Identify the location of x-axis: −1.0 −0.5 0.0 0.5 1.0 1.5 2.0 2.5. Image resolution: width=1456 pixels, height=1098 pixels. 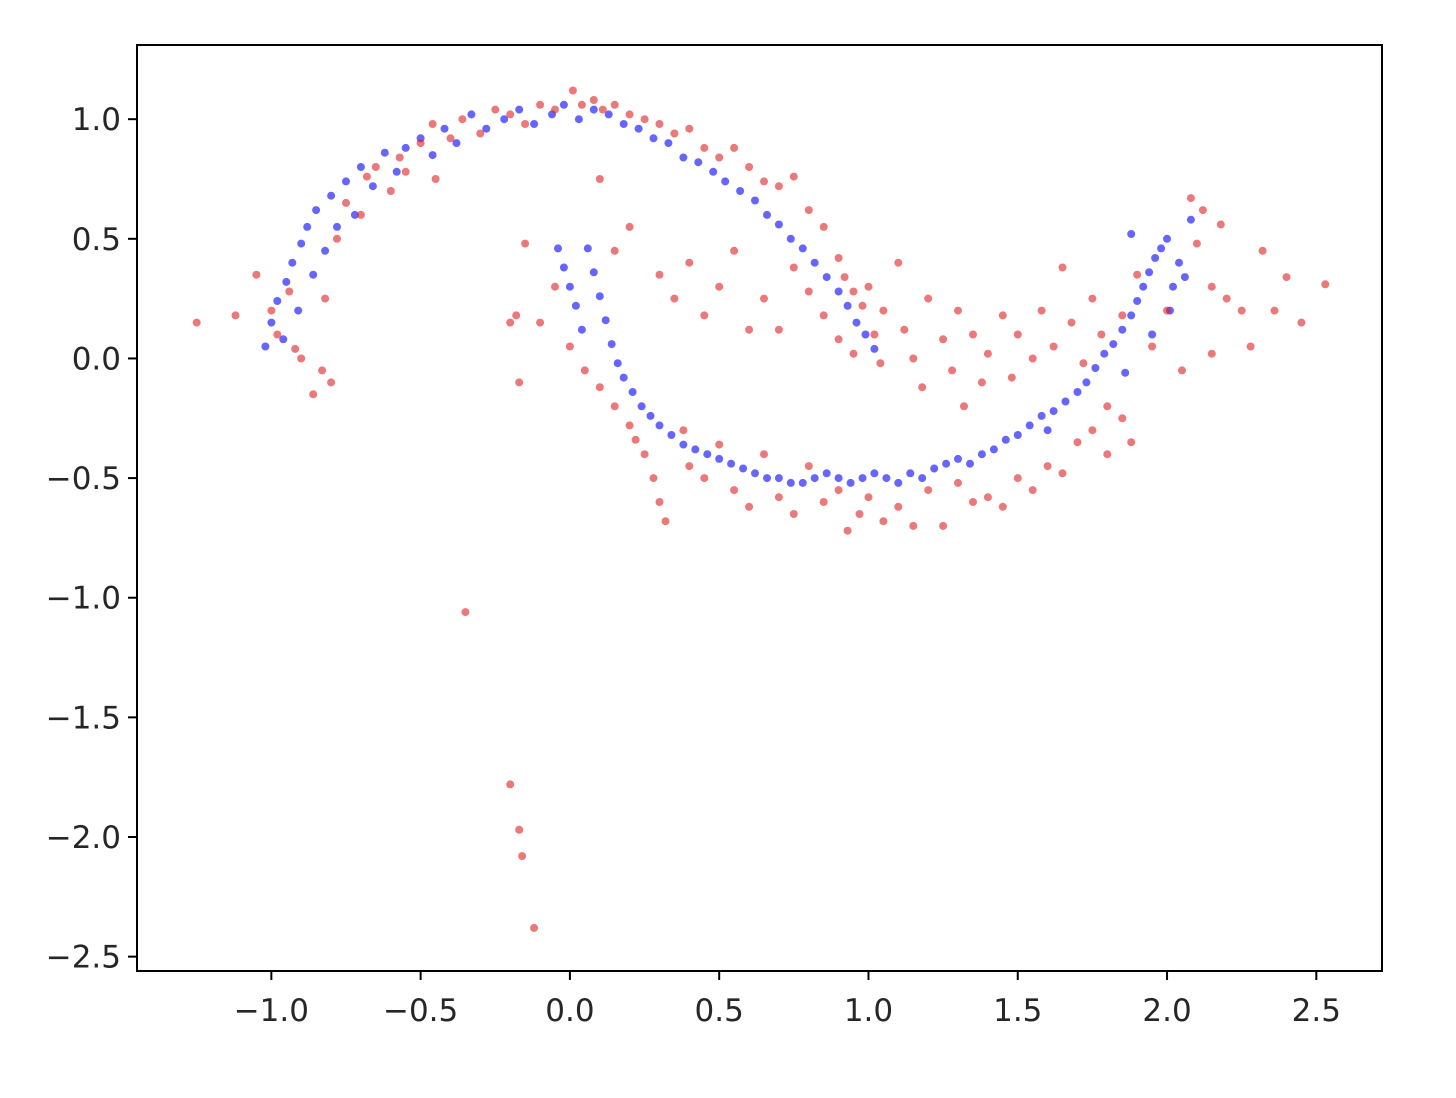
(787, 1000).